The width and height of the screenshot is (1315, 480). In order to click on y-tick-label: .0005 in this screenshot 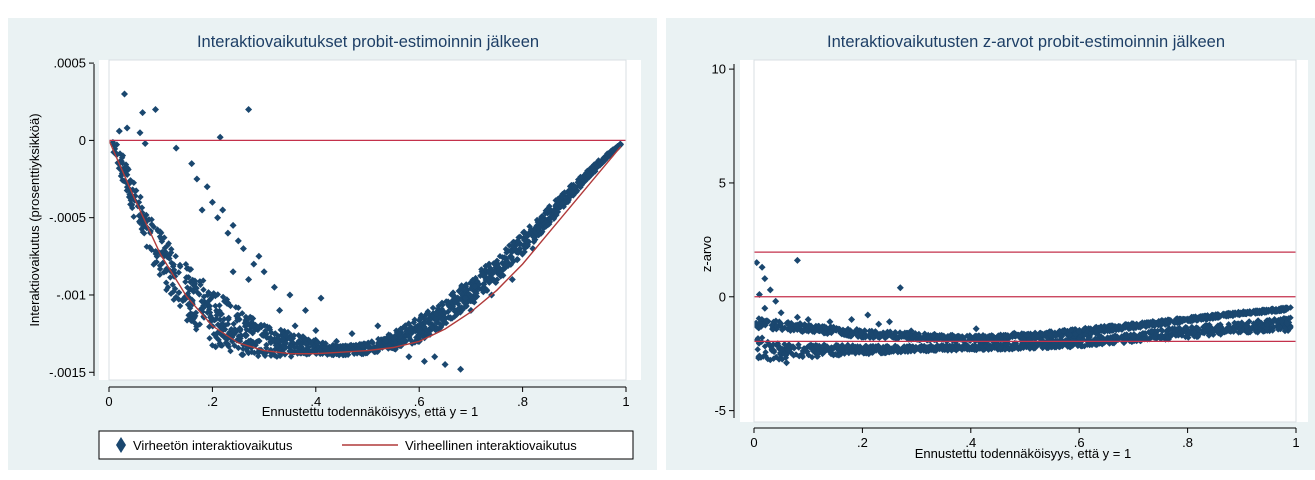, I will do `click(69, 63)`.